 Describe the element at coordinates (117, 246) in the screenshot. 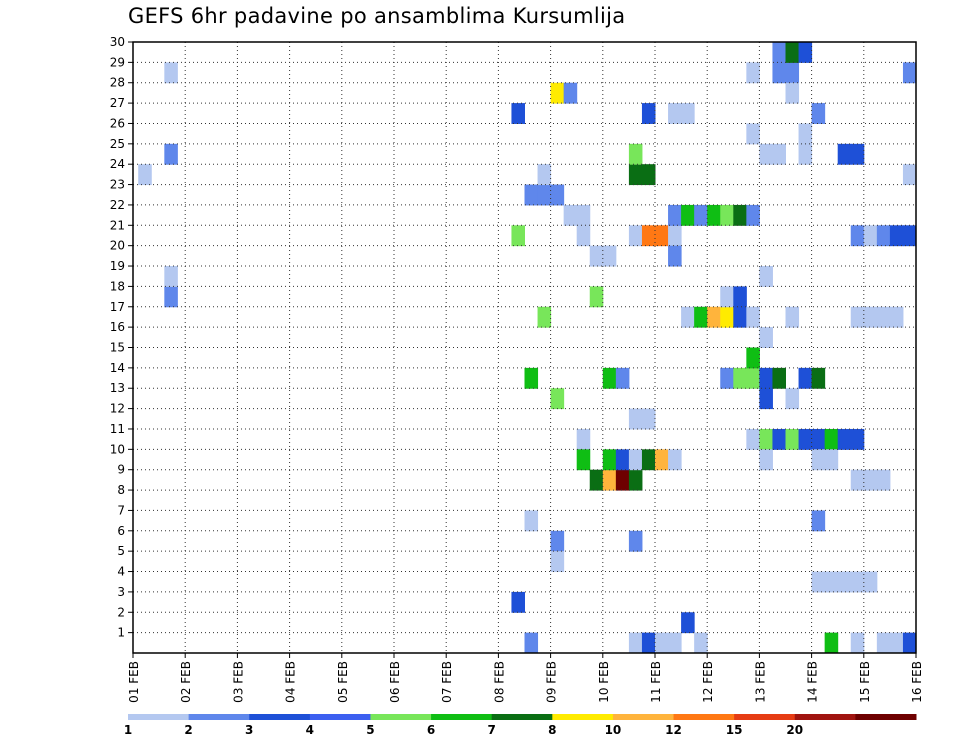

I see `y-tick-label: 20` at that location.